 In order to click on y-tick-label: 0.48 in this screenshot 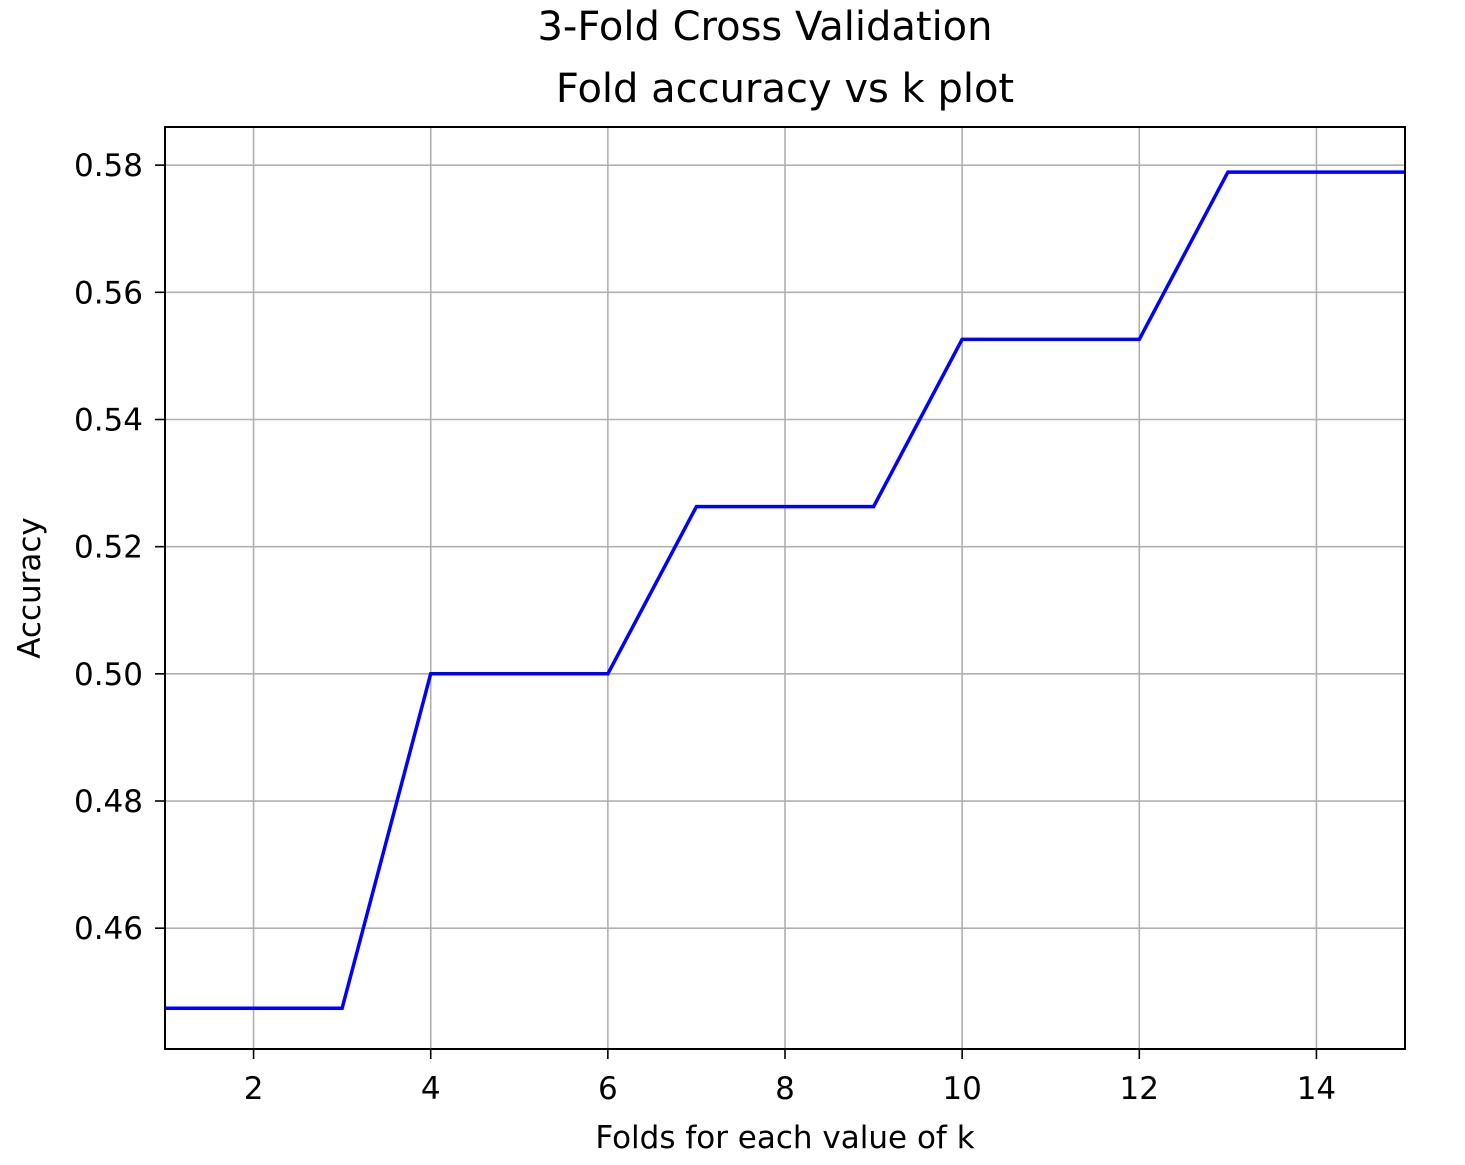, I will do `click(108, 802)`.